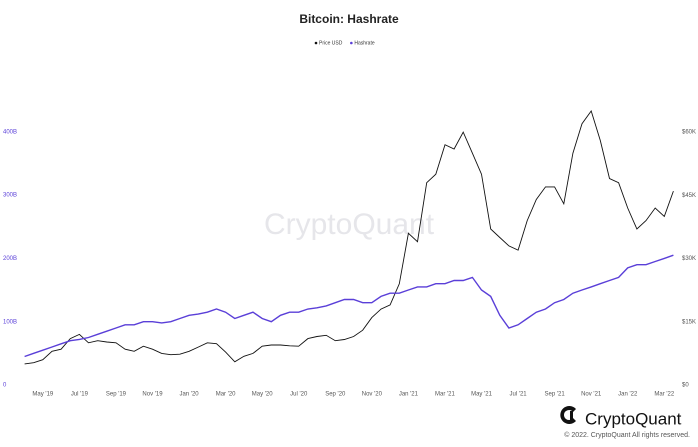 The width and height of the screenshot is (698, 447). I want to click on legend-label: Price USD, so click(331, 43).